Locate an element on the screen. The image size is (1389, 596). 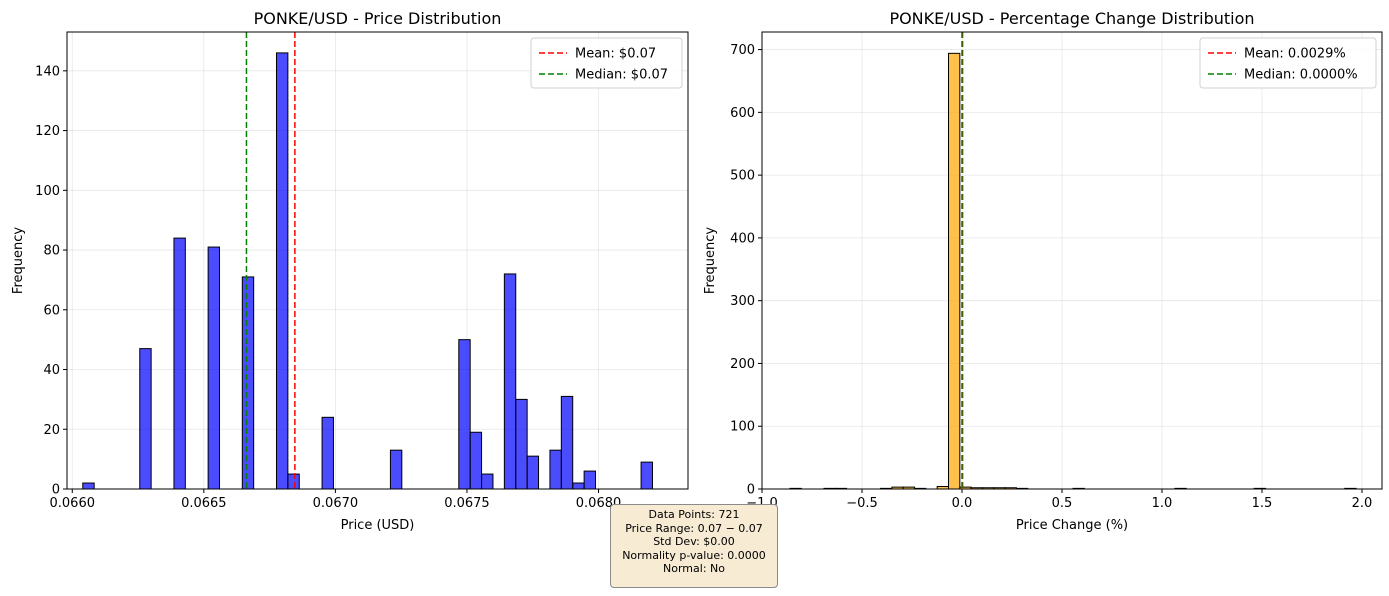
price-ytick-label-0: 0 is located at coordinates (56, 490).